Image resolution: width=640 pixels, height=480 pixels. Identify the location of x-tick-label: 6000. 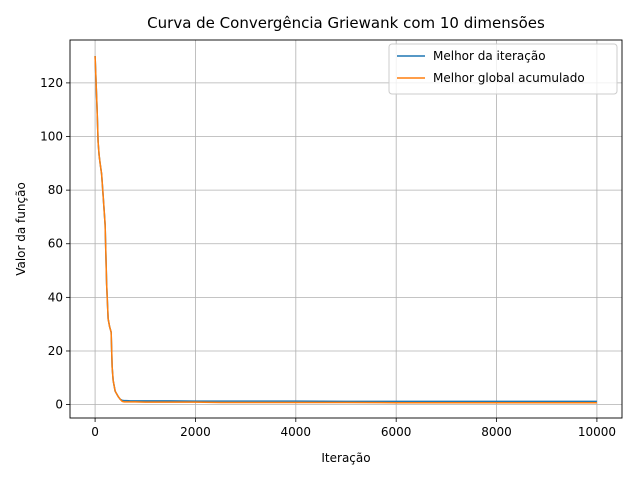
(396, 432).